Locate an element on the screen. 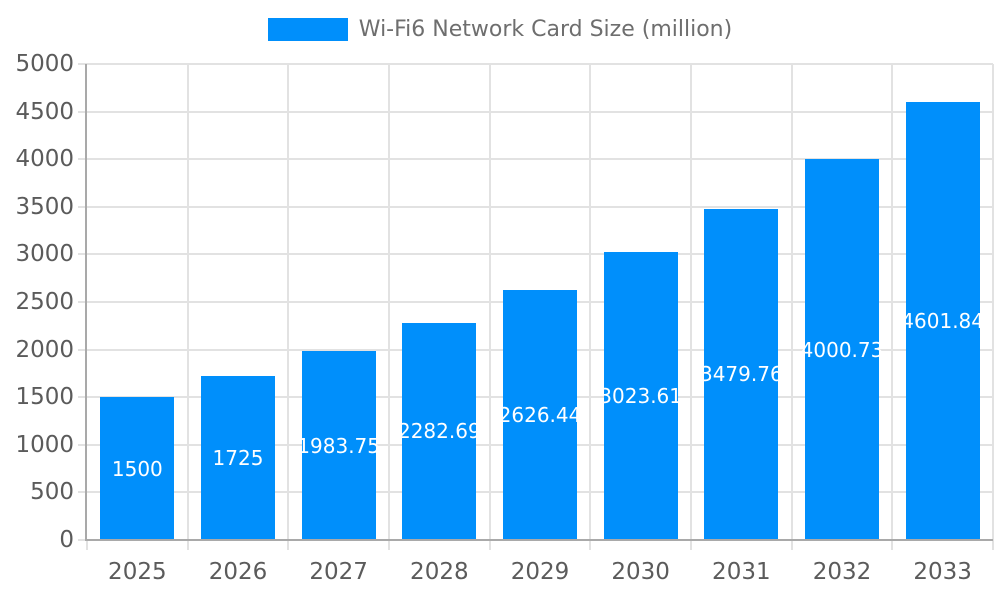 This screenshot has width=1000, height=600. bar-2028 is located at coordinates (439, 431).